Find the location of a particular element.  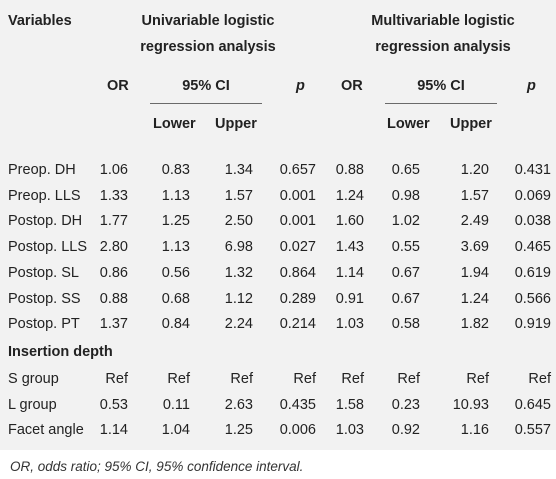

cell-m-up: 2.49 is located at coordinates (474, 221).